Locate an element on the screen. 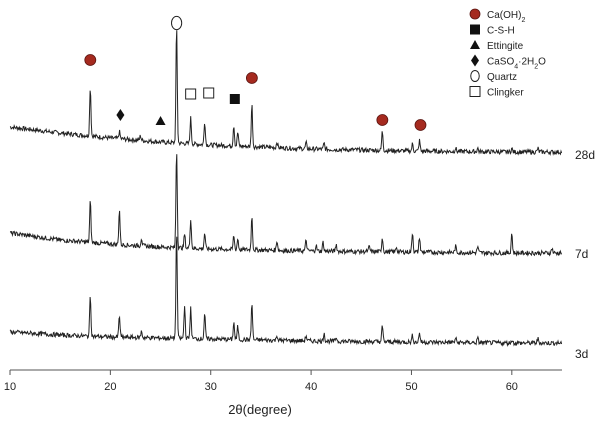 This screenshot has width=600, height=428. x-tick-label: 50 is located at coordinates (411, 387).